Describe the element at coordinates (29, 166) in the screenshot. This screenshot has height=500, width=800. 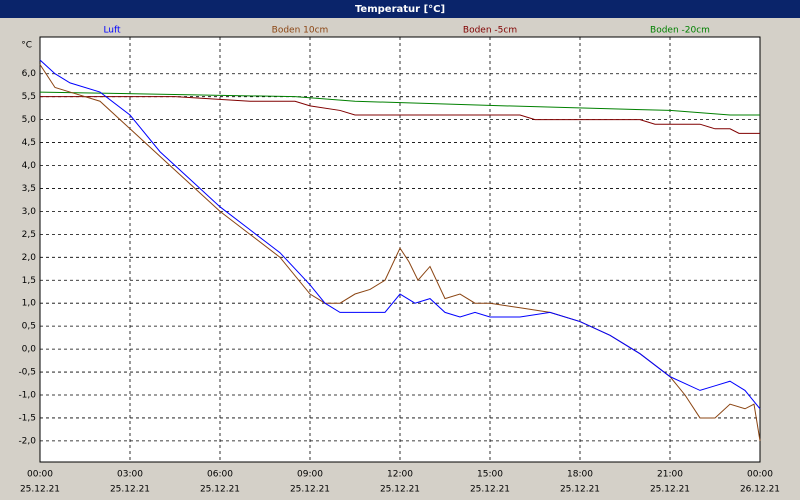
I see `y-tick-label: 4,0` at that location.